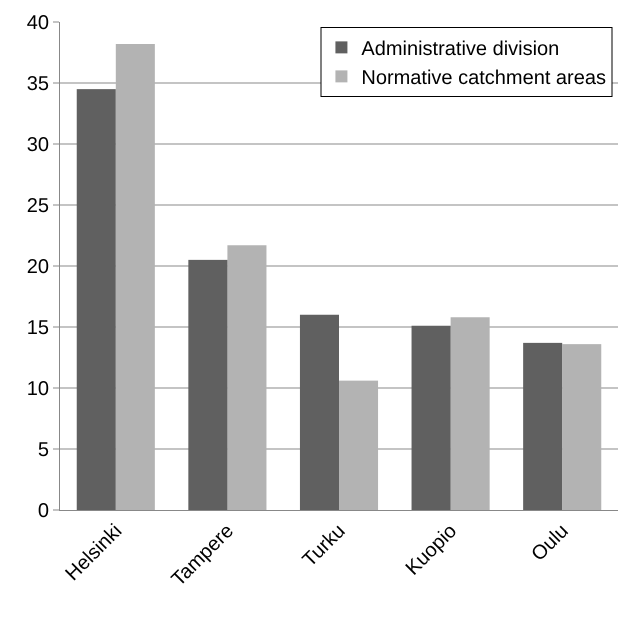  What do you see at coordinates (43, 511) in the screenshot?
I see `y-tick-label: 0` at bounding box center [43, 511].